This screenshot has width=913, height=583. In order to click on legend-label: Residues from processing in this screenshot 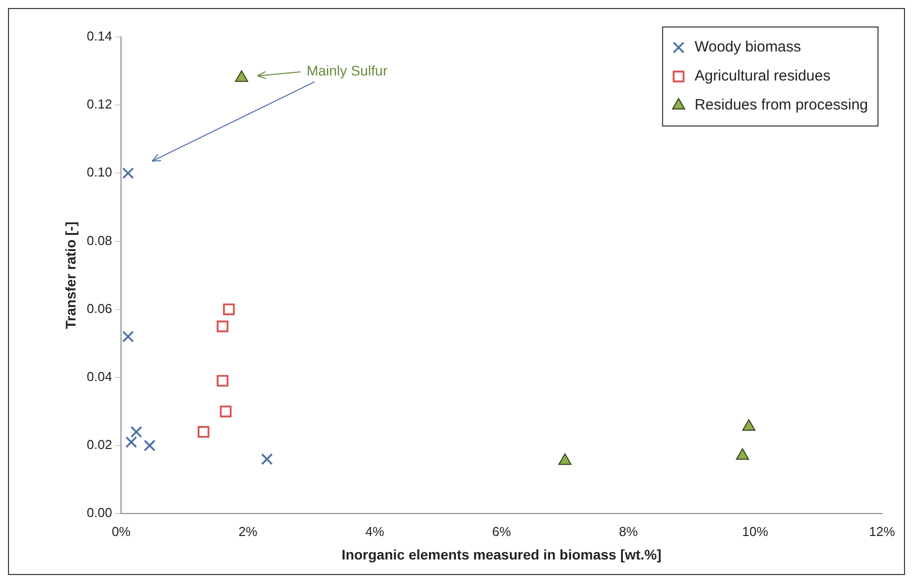, I will do `click(781, 105)`.